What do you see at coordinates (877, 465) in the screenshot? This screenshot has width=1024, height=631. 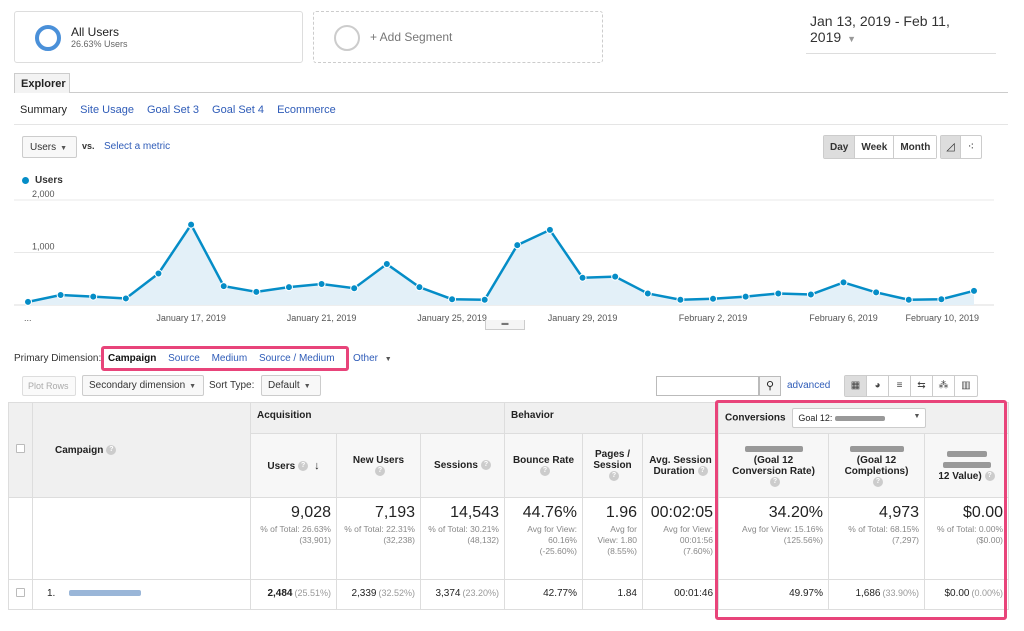 I see `completions-header: (Goal 12 Completions)?` at bounding box center [877, 465].